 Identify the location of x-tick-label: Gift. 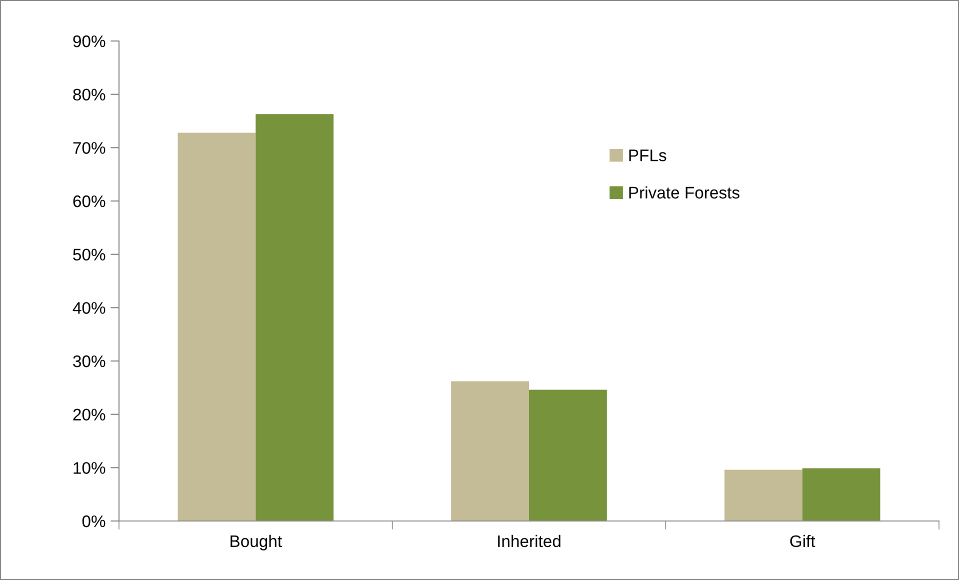
(803, 541).